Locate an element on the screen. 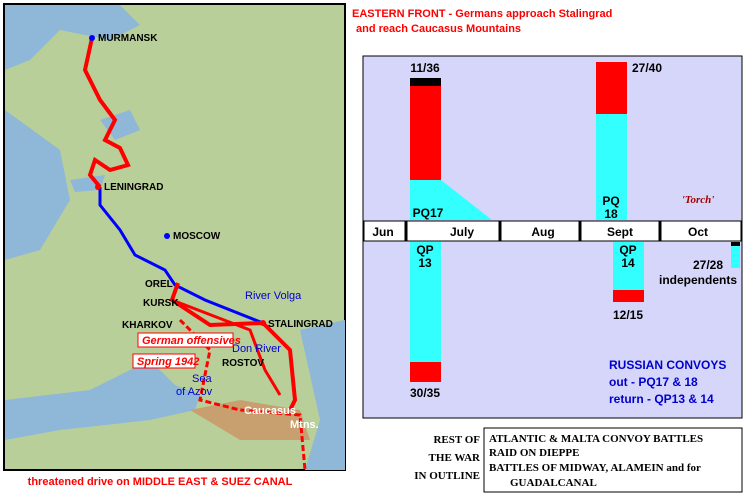  outline-label: THE WAR is located at coordinates (455, 458).